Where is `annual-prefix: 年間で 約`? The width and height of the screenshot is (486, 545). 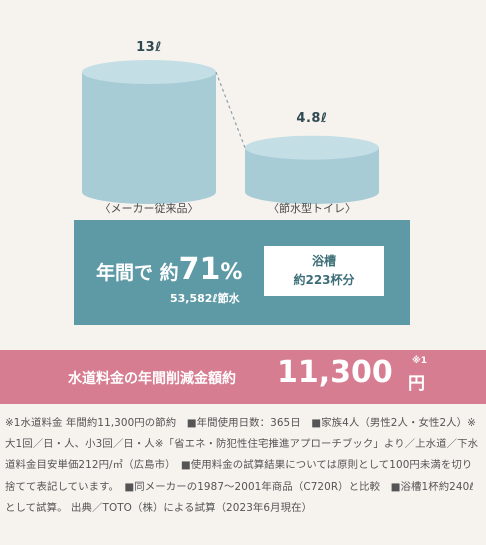
annual-prefix: 年間で 約 is located at coordinates (137, 273).